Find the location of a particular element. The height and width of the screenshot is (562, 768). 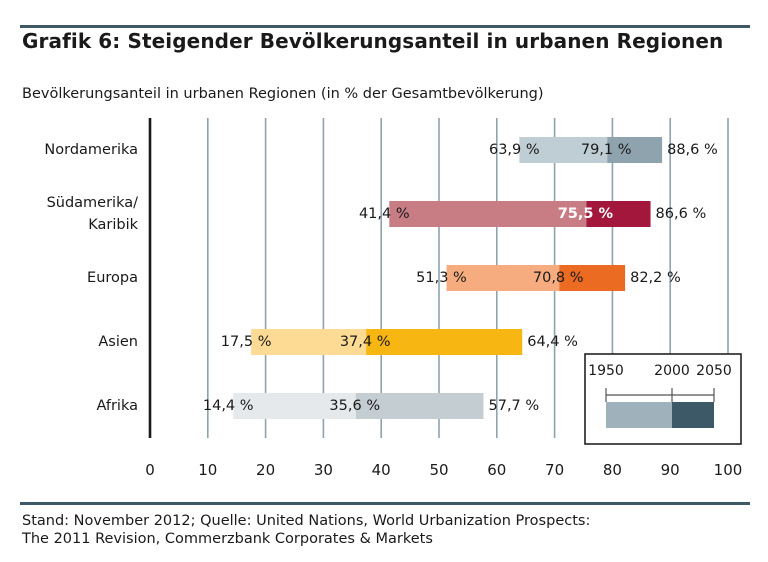

value-label-2050: 57,7 % is located at coordinates (514, 406).